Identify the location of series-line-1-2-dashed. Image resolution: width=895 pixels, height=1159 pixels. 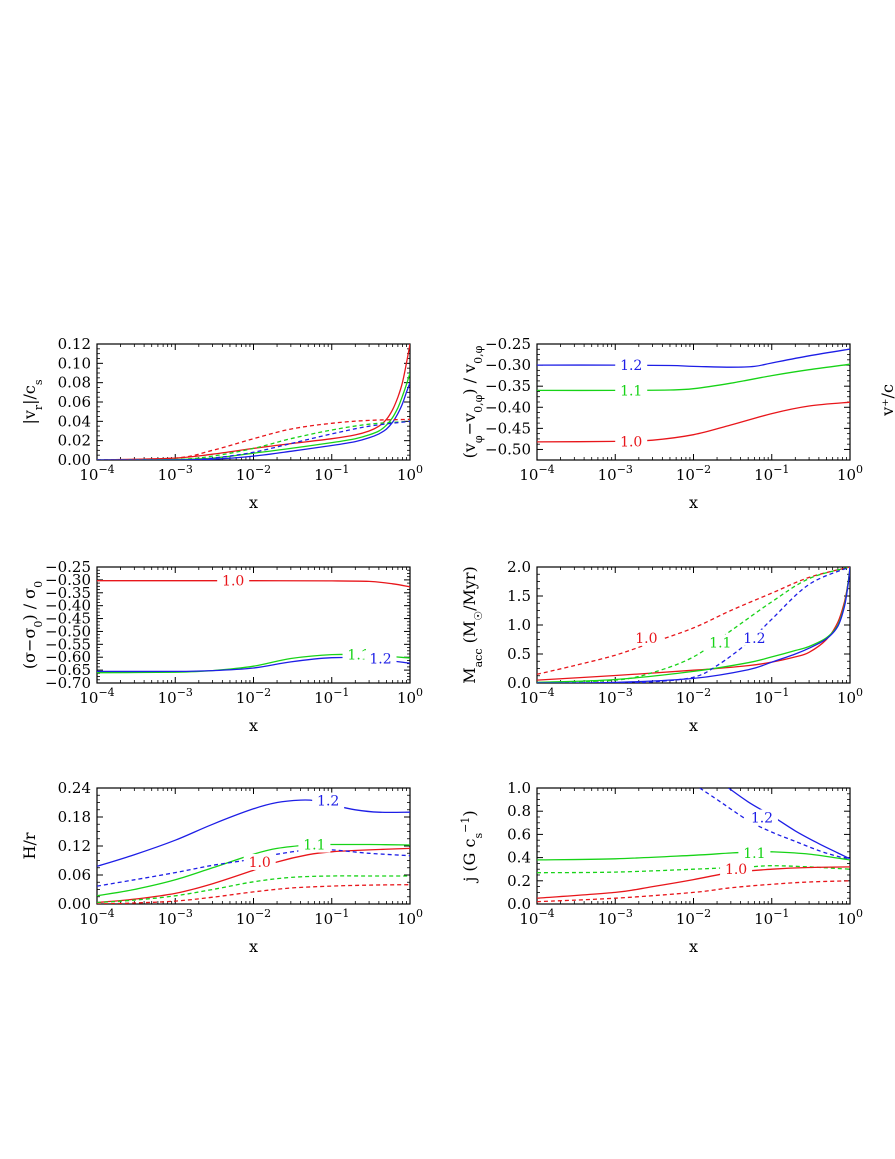
(253, 440).